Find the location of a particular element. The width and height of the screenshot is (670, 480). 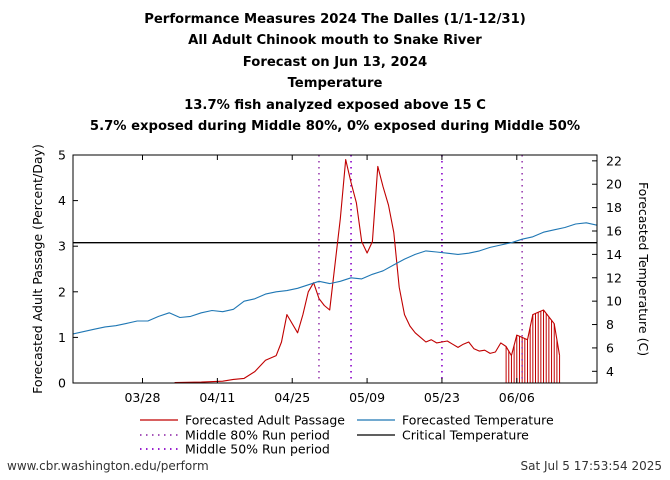

x-tick-label: 04/25 is located at coordinates (292, 397).